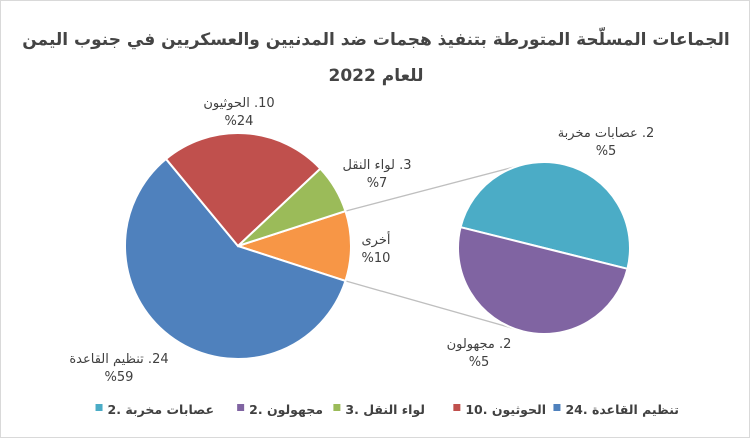 The height and width of the screenshot is (439, 750). What do you see at coordinates (543, 280) in the screenshot?
I see `secondary-slice-unknown` at bounding box center [543, 280].